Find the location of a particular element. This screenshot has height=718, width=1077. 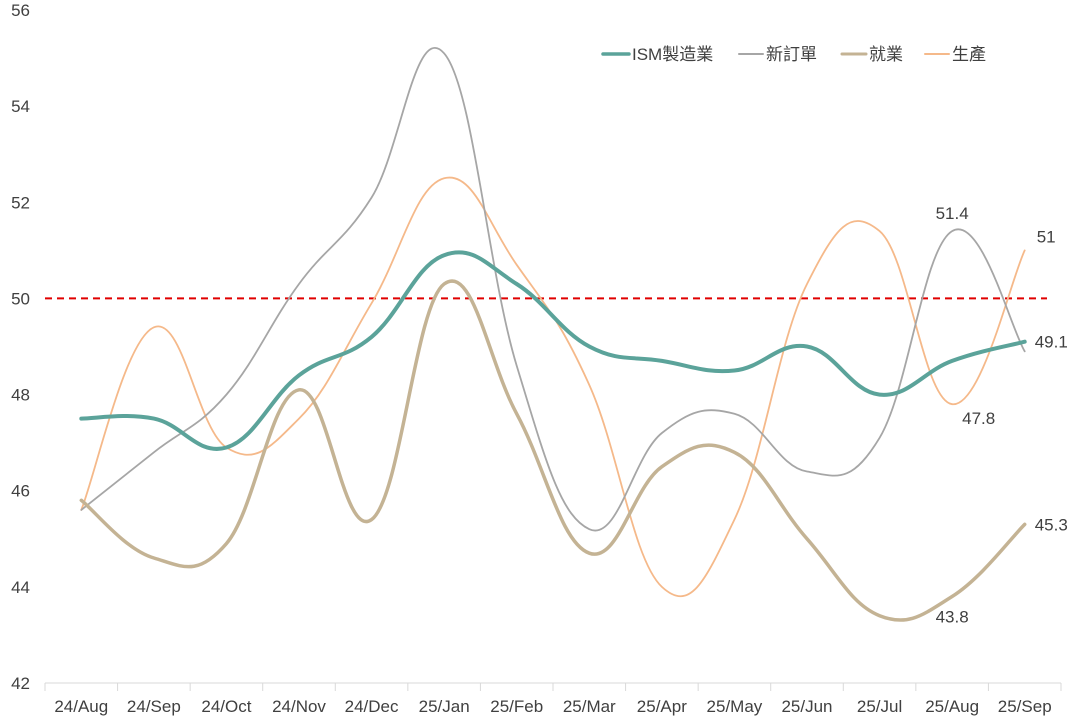

y-tick-label: 54 is located at coordinates (20, 106).